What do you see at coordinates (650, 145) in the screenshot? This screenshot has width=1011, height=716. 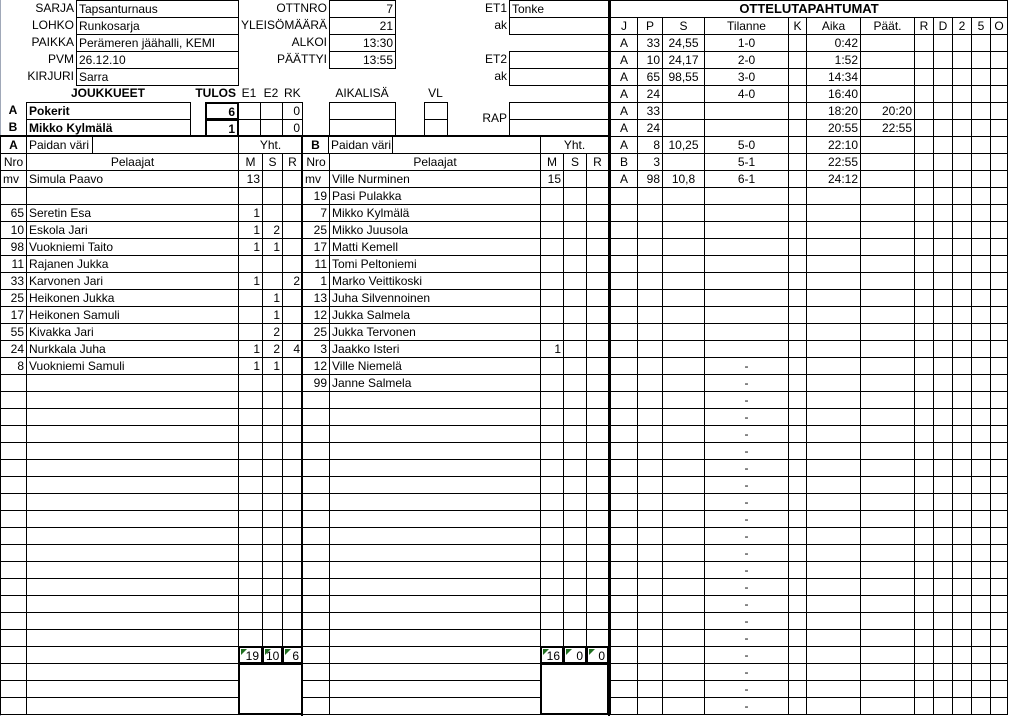 I see `event-cell: 8` at bounding box center [650, 145].